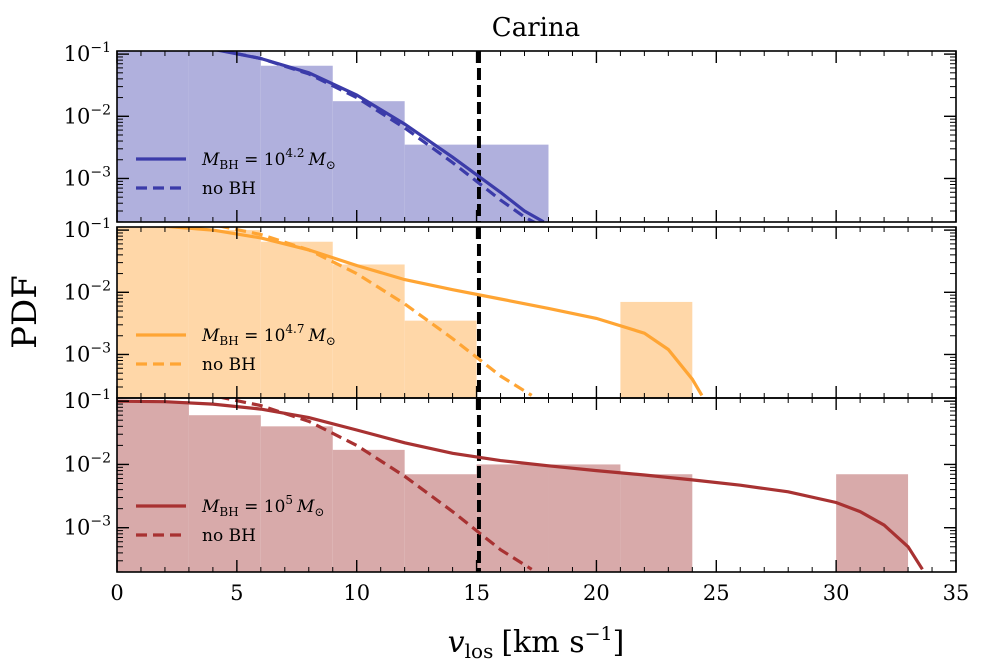 Image resolution: width=997 pixels, height=664 pixels. I want to click on chart-title: Carina, so click(536, 28).